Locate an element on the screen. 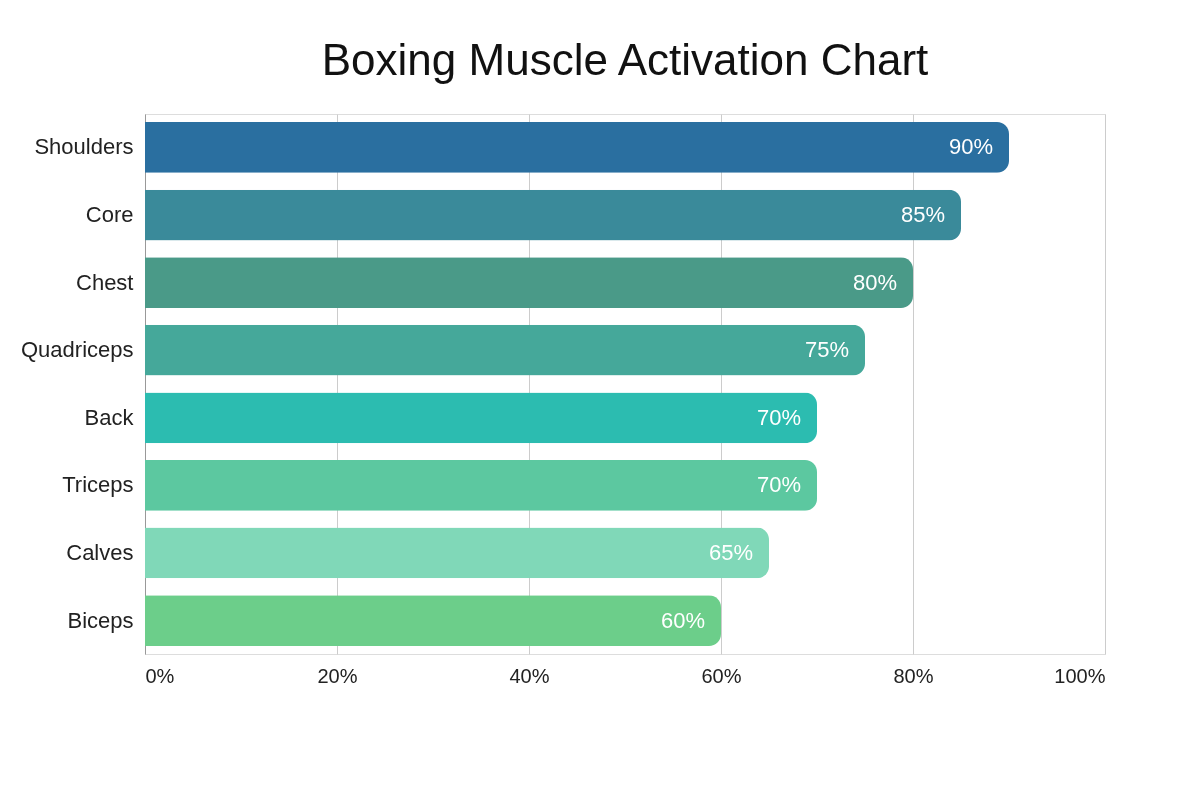 The width and height of the screenshot is (1200, 800). data-label: 65% is located at coordinates (730, 552).